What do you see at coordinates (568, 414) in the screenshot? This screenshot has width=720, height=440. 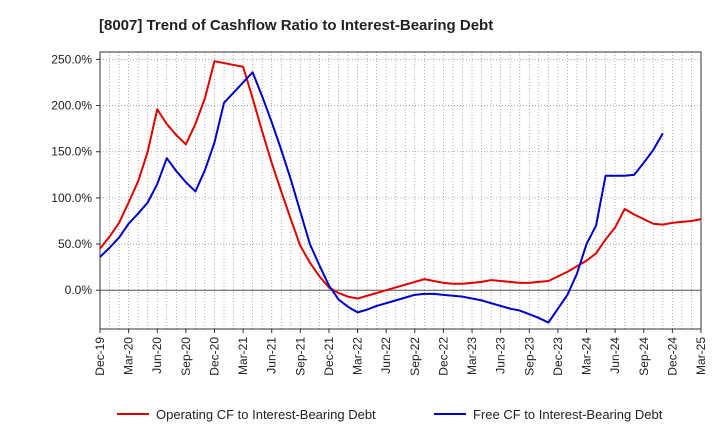 I see `legend-label-free-cf: Free CF to Interest-Bearing Debt` at bounding box center [568, 414].